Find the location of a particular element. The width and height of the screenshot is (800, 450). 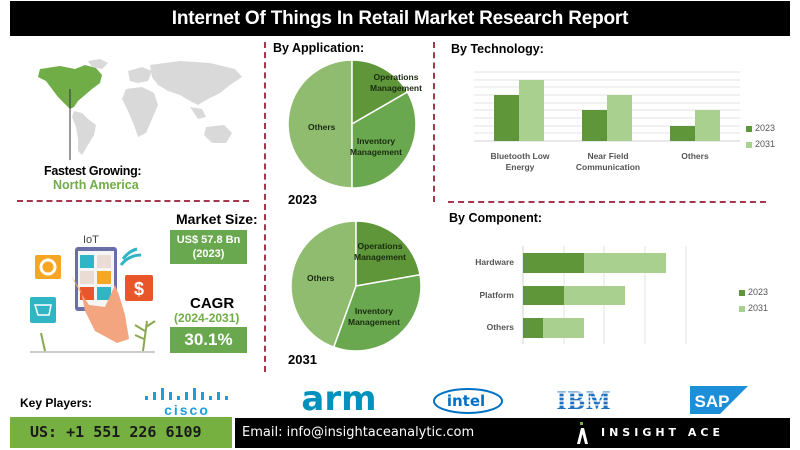

hand-icon is located at coordinates (100, 309).